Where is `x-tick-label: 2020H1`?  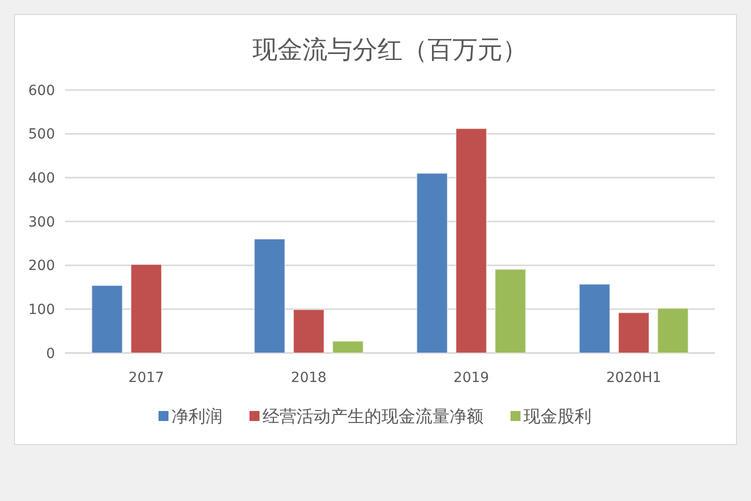
x-tick-label: 2020H1 is located at coordinates (634, 378).